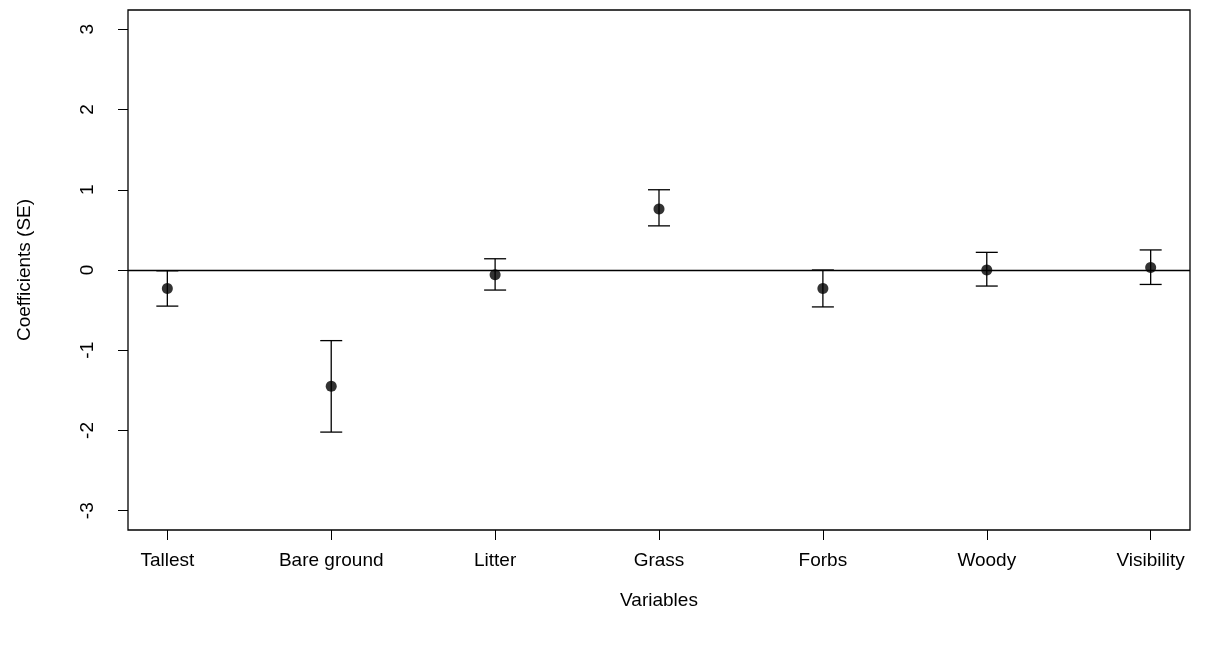 The height and width of the screenshot is (654, 1206). Describe the element at coordinates (823, 559) in the screenshot. I see `x-tick-label: Forbs` at that location.